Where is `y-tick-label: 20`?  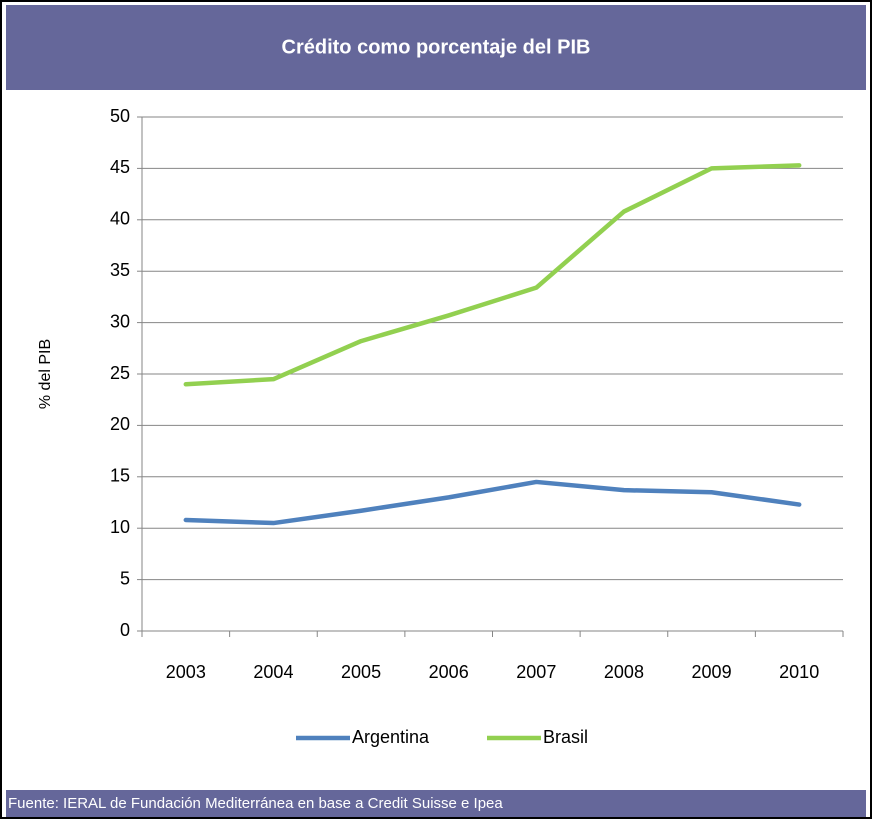 y-tick-label: 20 is located at coordinates (120, 424).